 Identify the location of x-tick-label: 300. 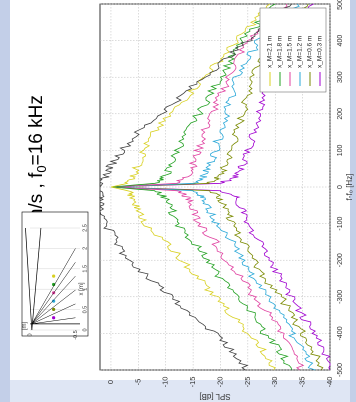
(340, 77).